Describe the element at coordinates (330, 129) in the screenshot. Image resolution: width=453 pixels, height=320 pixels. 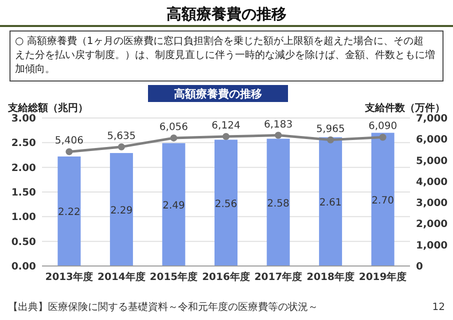
I see `data-label: 5,965` at that location.